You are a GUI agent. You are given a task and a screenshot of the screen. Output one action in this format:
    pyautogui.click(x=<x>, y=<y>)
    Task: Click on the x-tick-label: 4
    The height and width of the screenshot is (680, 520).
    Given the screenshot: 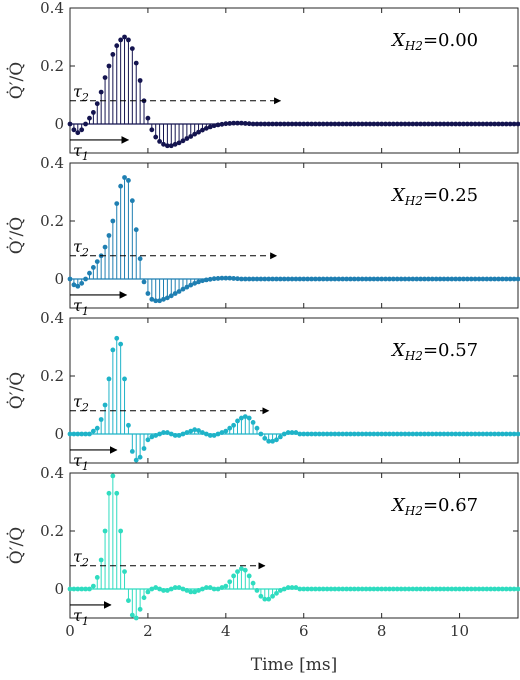 What is the action you would take?
    pyautogui.click(x=226, y=631)
    